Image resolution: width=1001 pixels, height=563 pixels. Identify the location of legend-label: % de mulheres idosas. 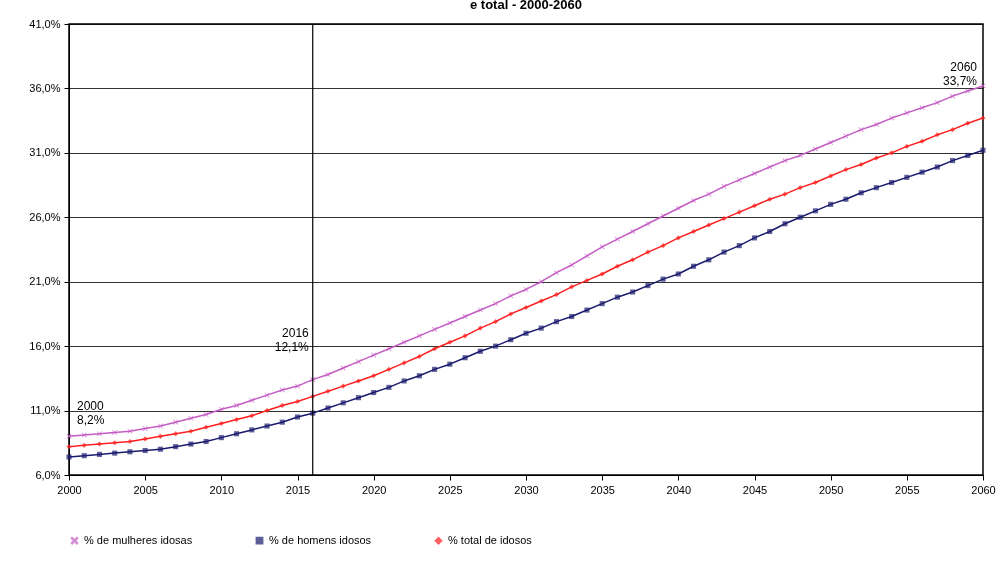
(138, 539).